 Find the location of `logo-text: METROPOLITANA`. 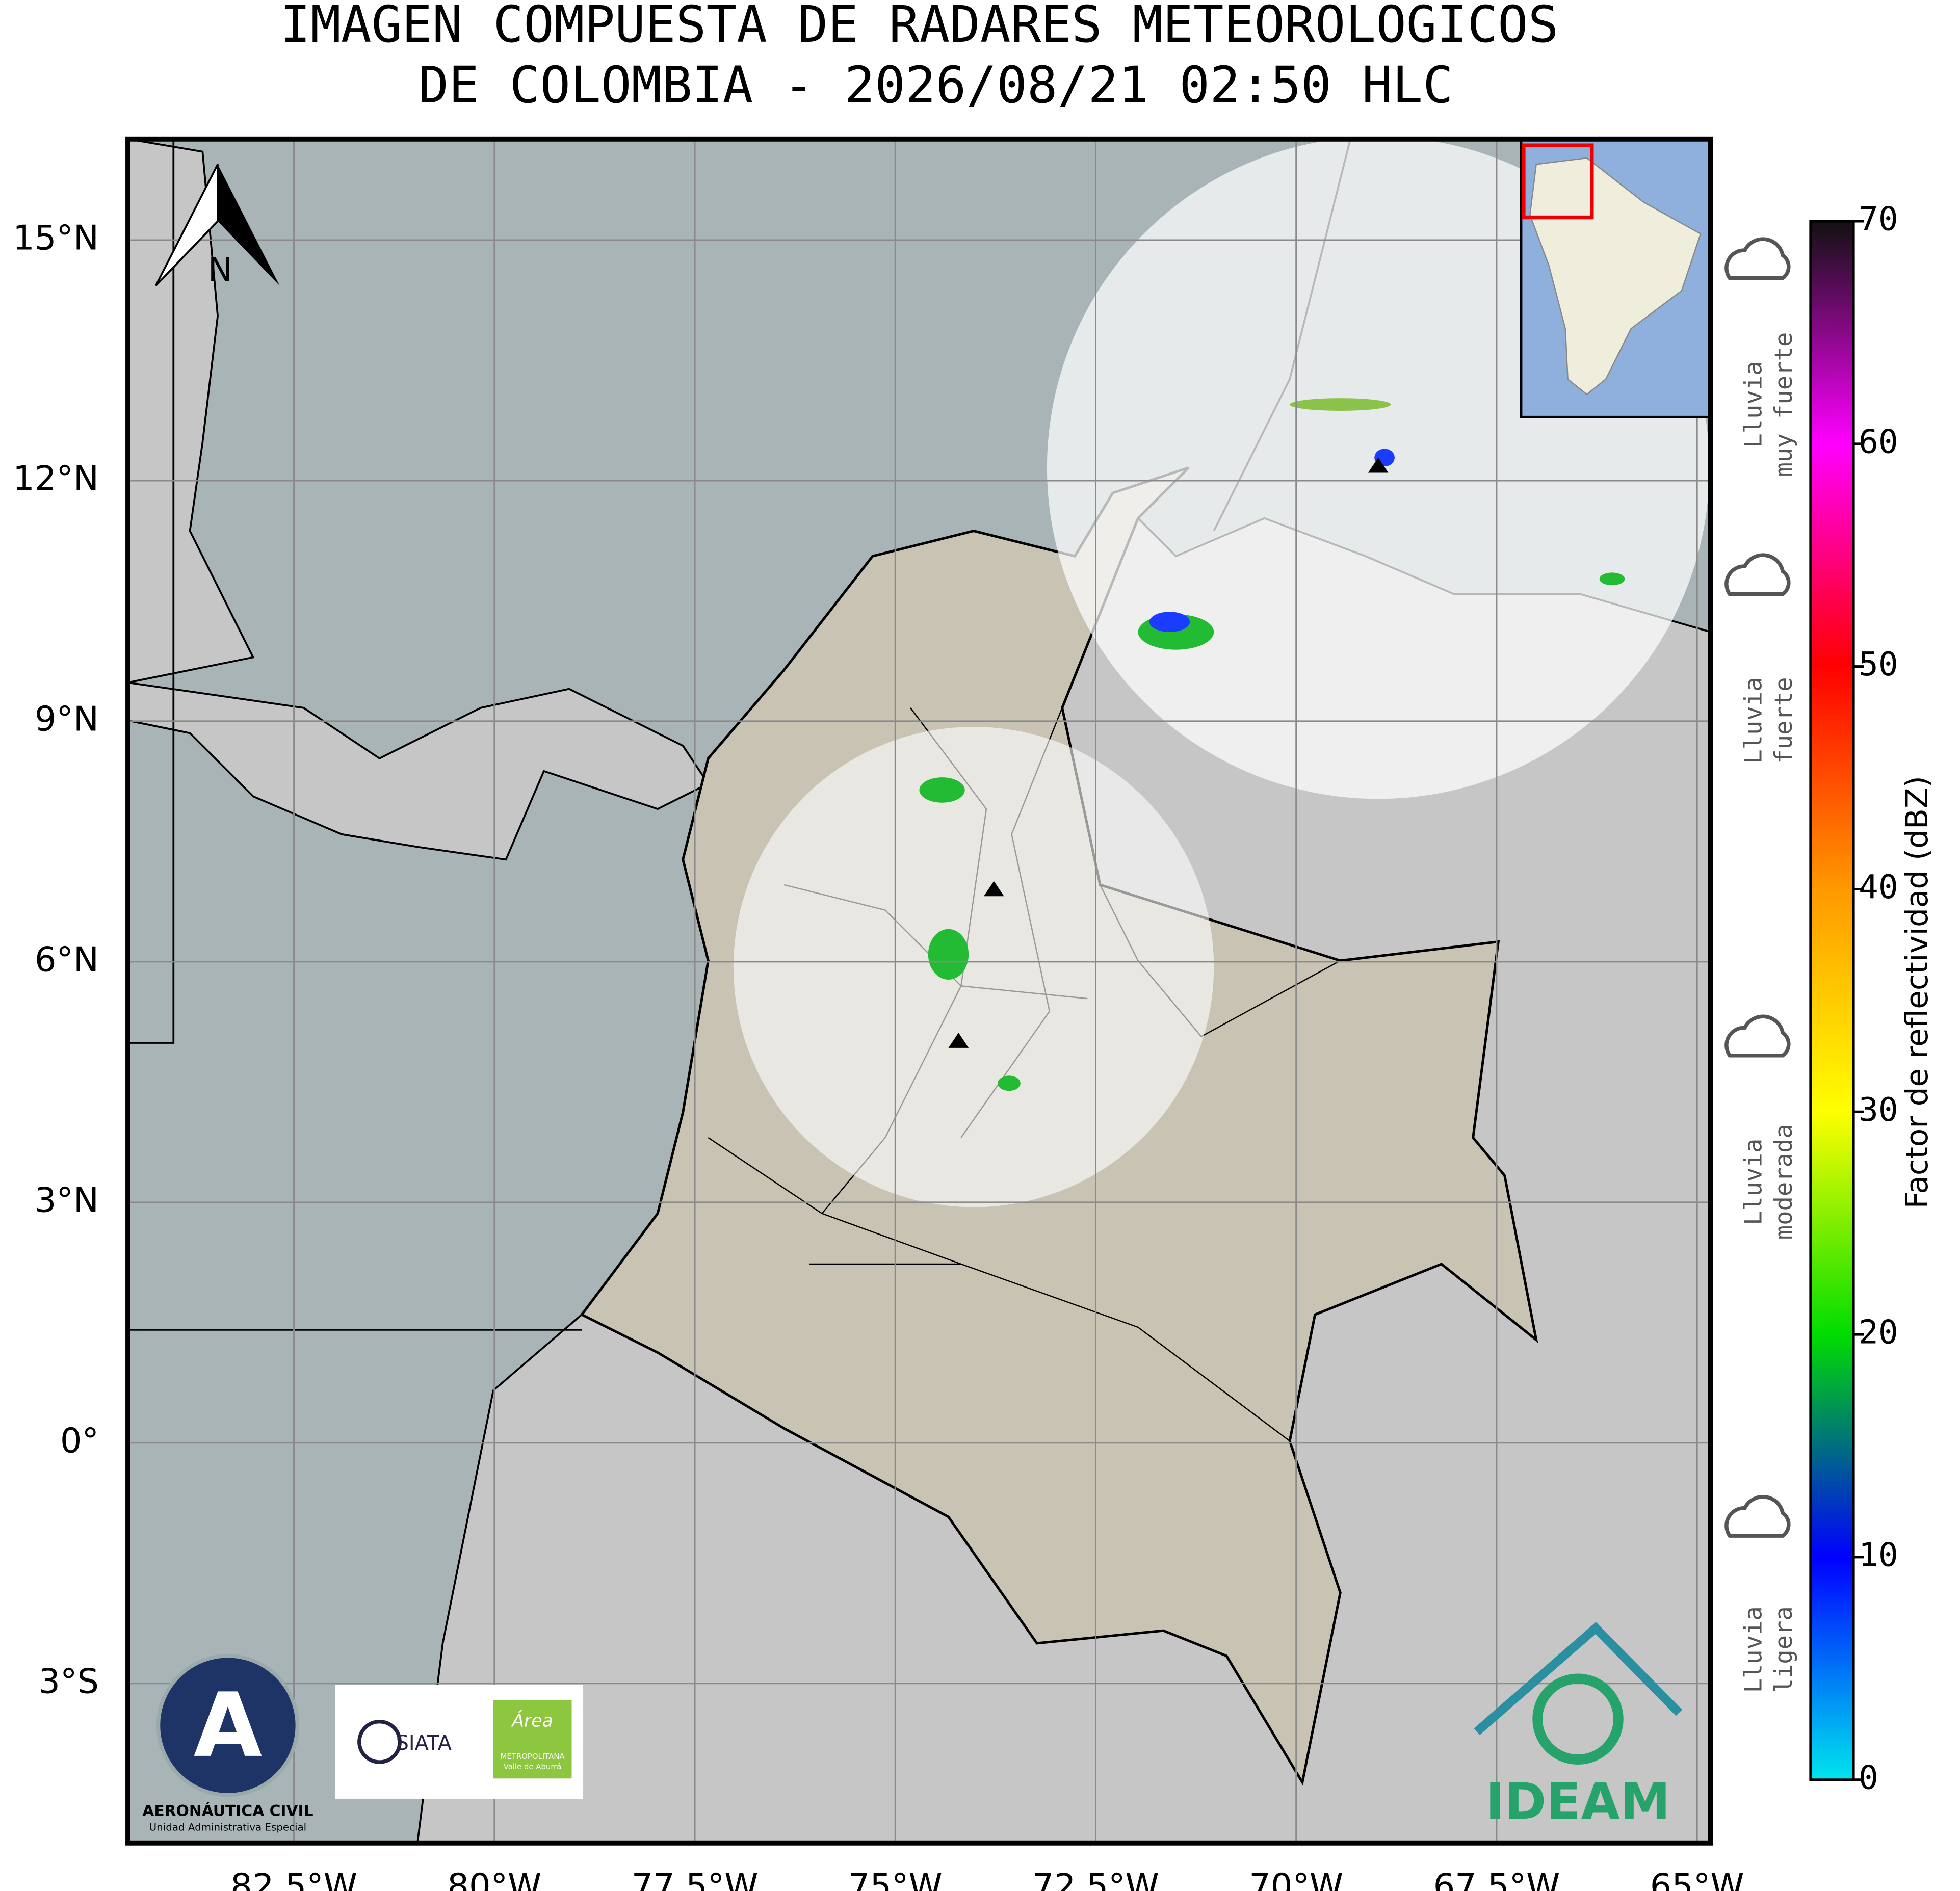

logo-text: METROPOLITANA is located at coordinates (533, 1756).